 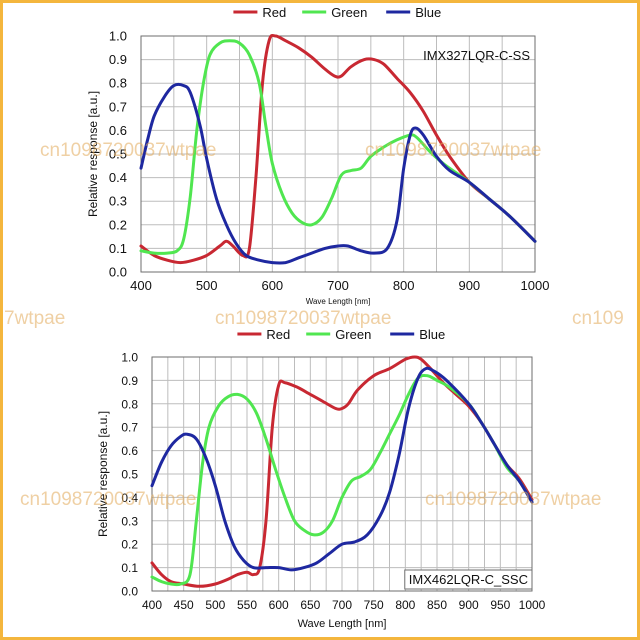 I want to click on x-tick-label: 550, so click(x=247, y=605).